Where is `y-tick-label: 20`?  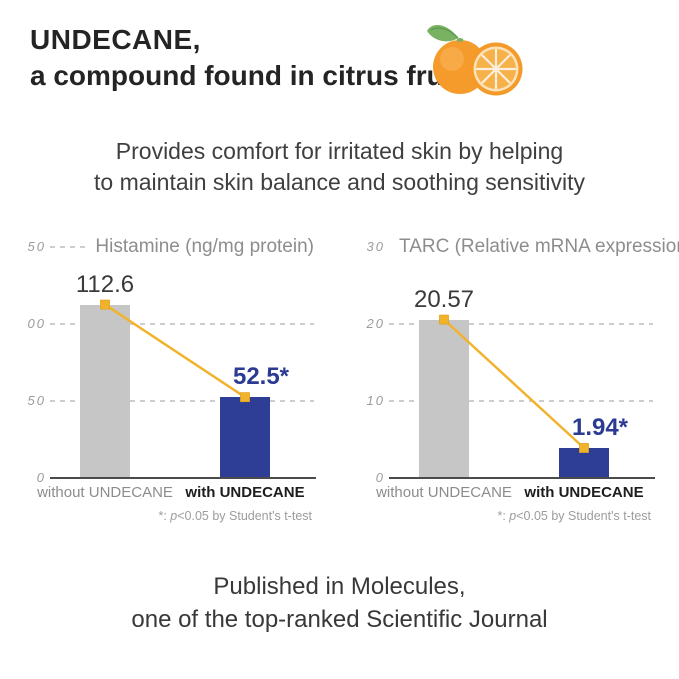
y-tick-label: 20 is located at coordinates (375, 323).